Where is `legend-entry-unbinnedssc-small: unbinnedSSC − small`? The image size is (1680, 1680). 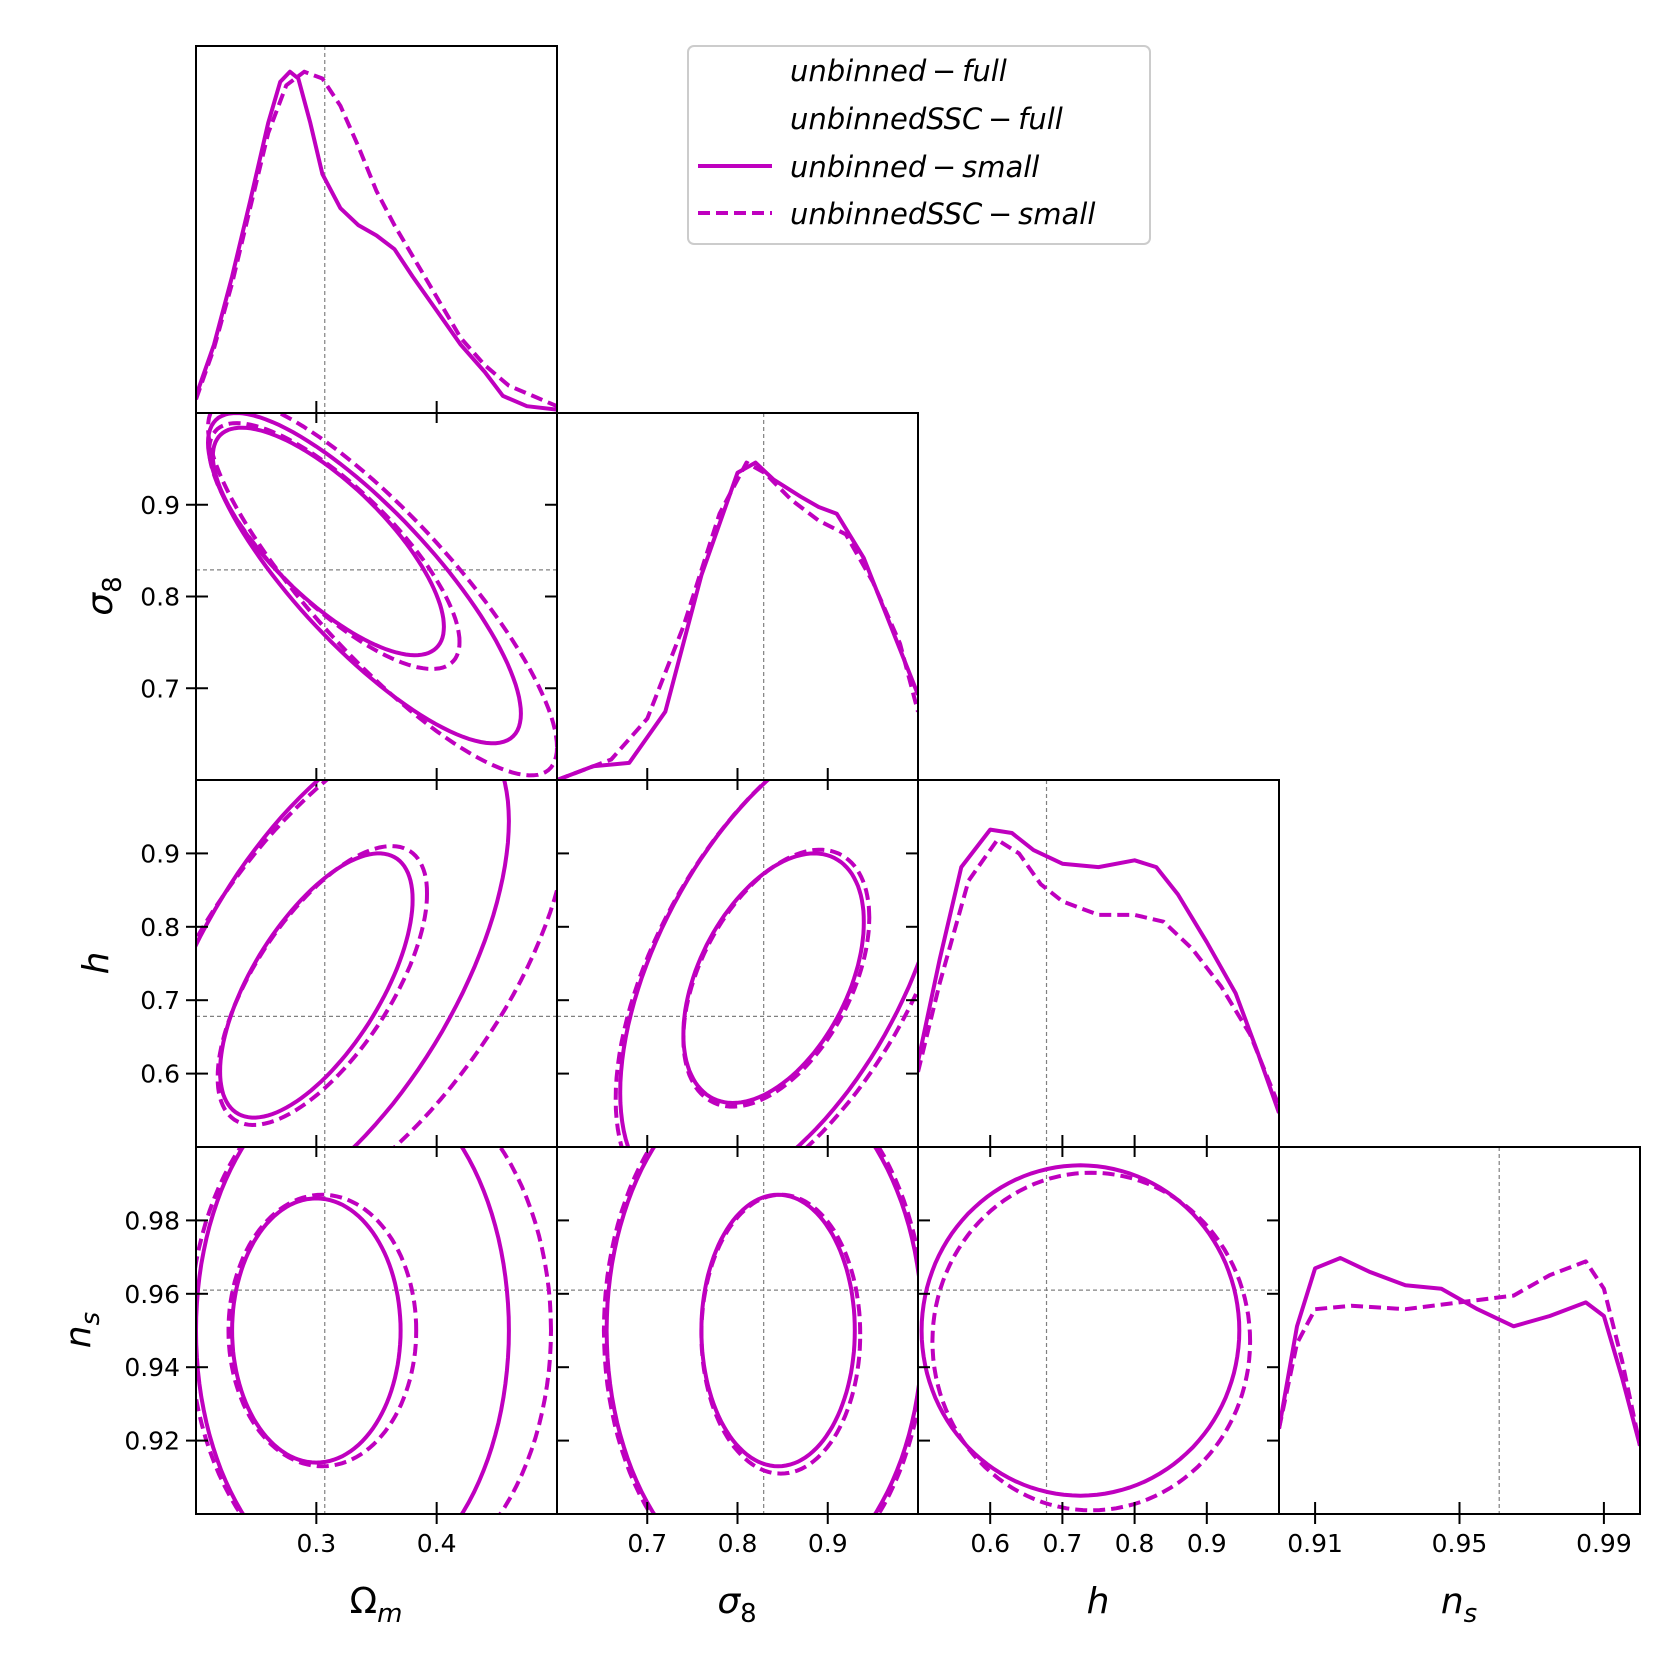 legend-entry-unbinnedssc-small: unbinnedSSC − small is located at coordinates (896, 214).